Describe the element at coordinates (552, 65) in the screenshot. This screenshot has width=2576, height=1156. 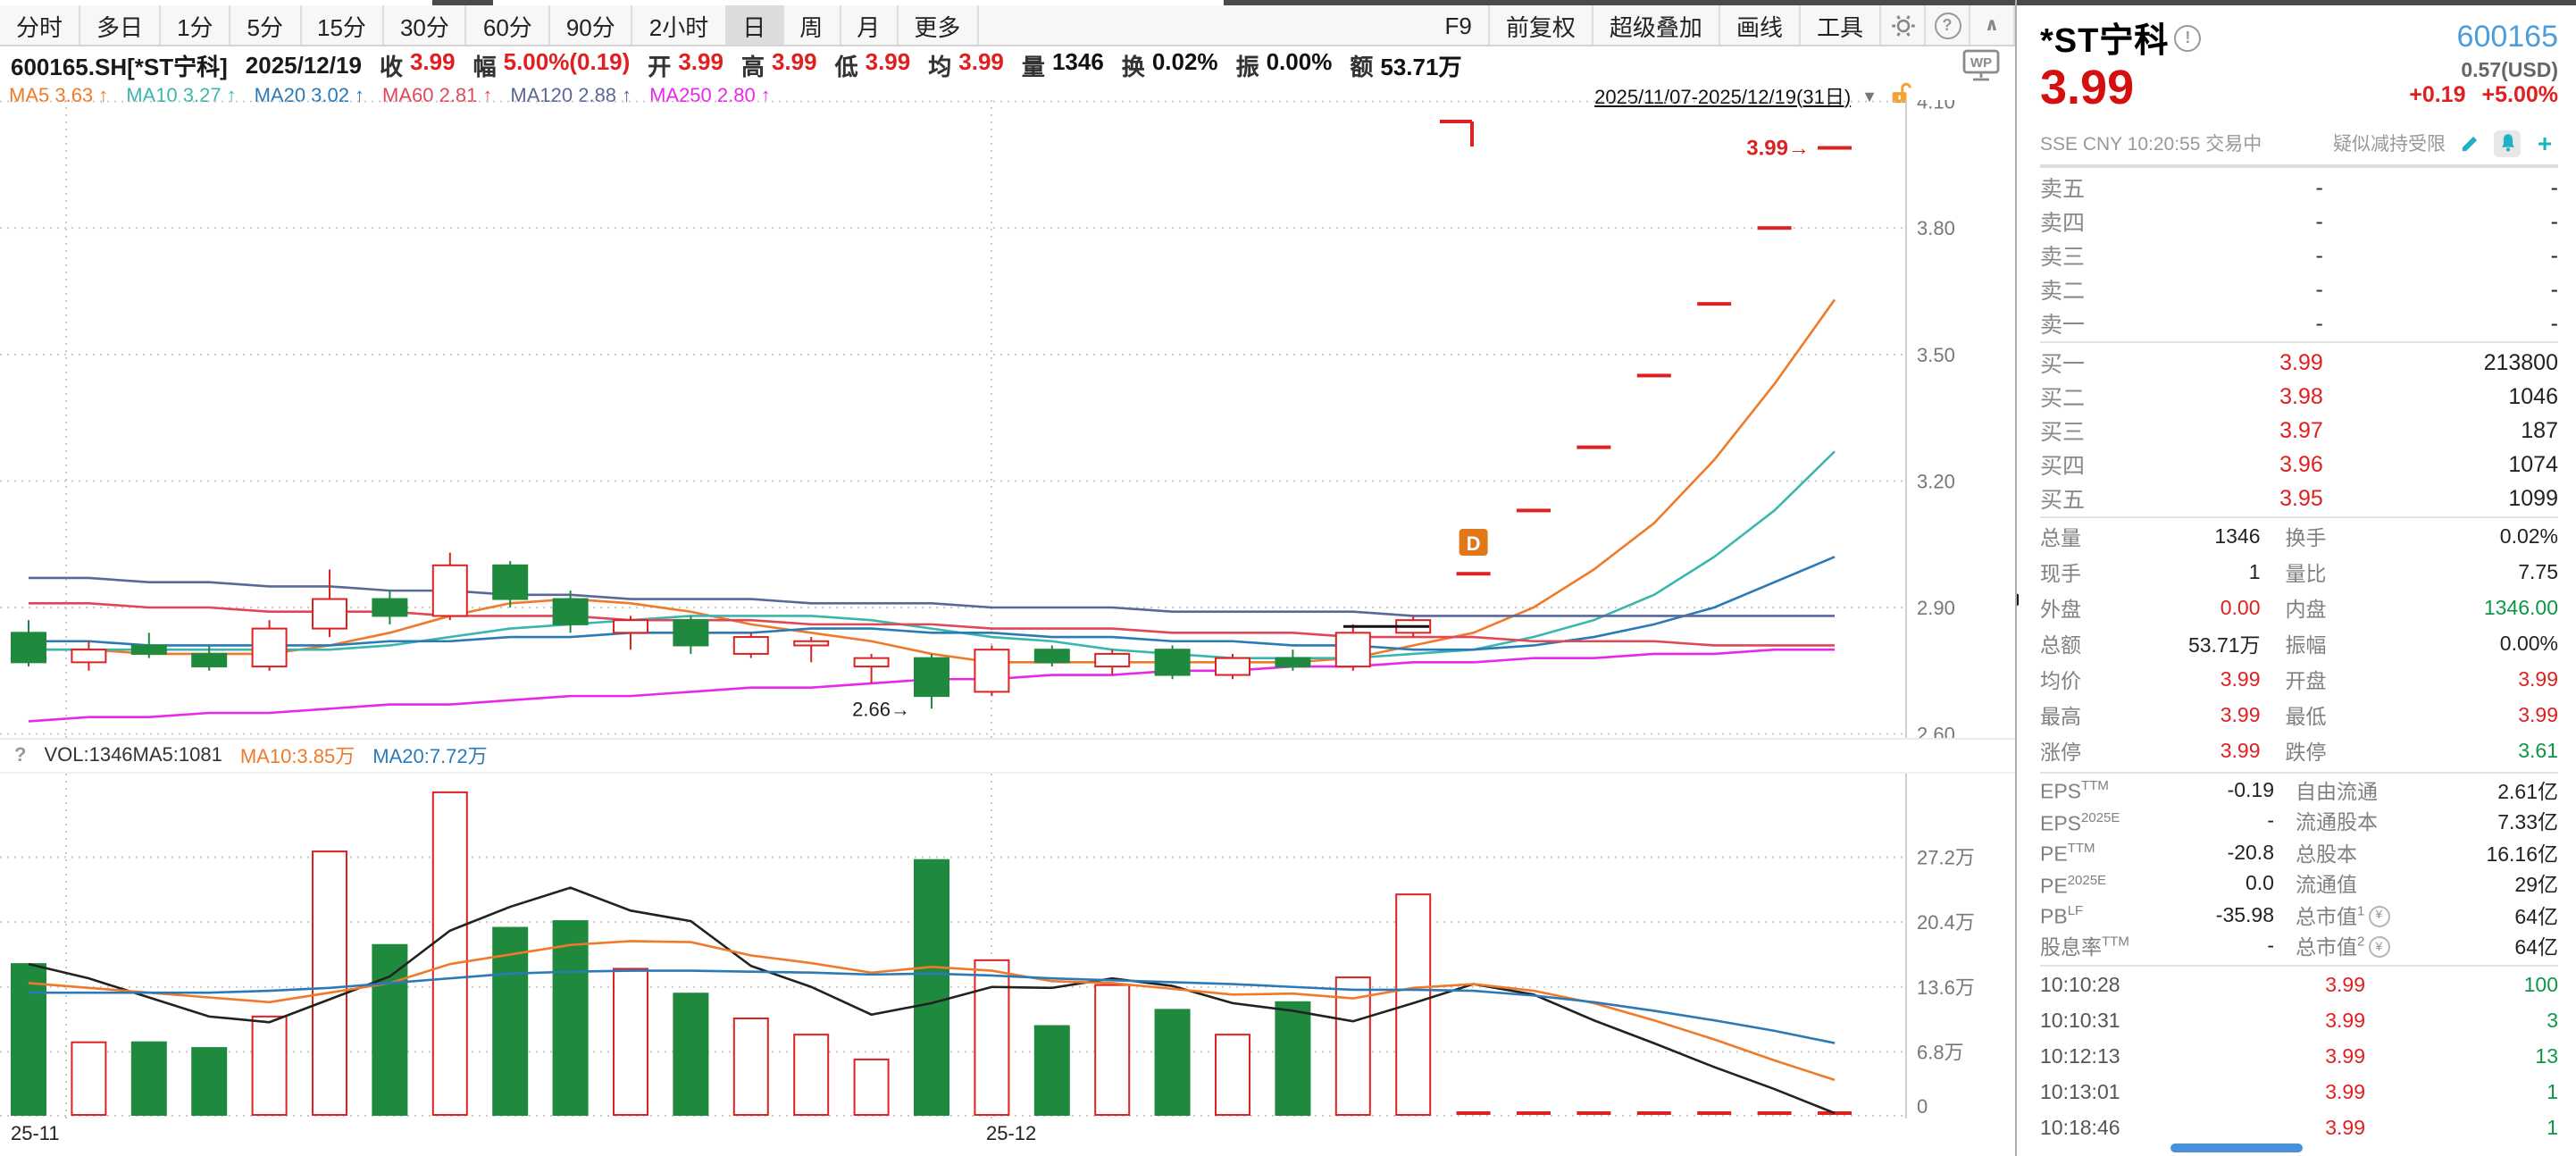
I see `quote-field-幅: 幅 5.00%(0.19)` at that location.